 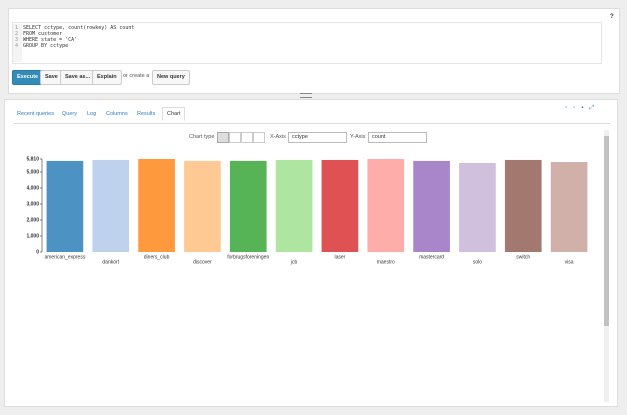 What do you see at coordinates (136, 76) in the screenshot?
I see `or-create-text: or create a` at bounding box center [136, 76].